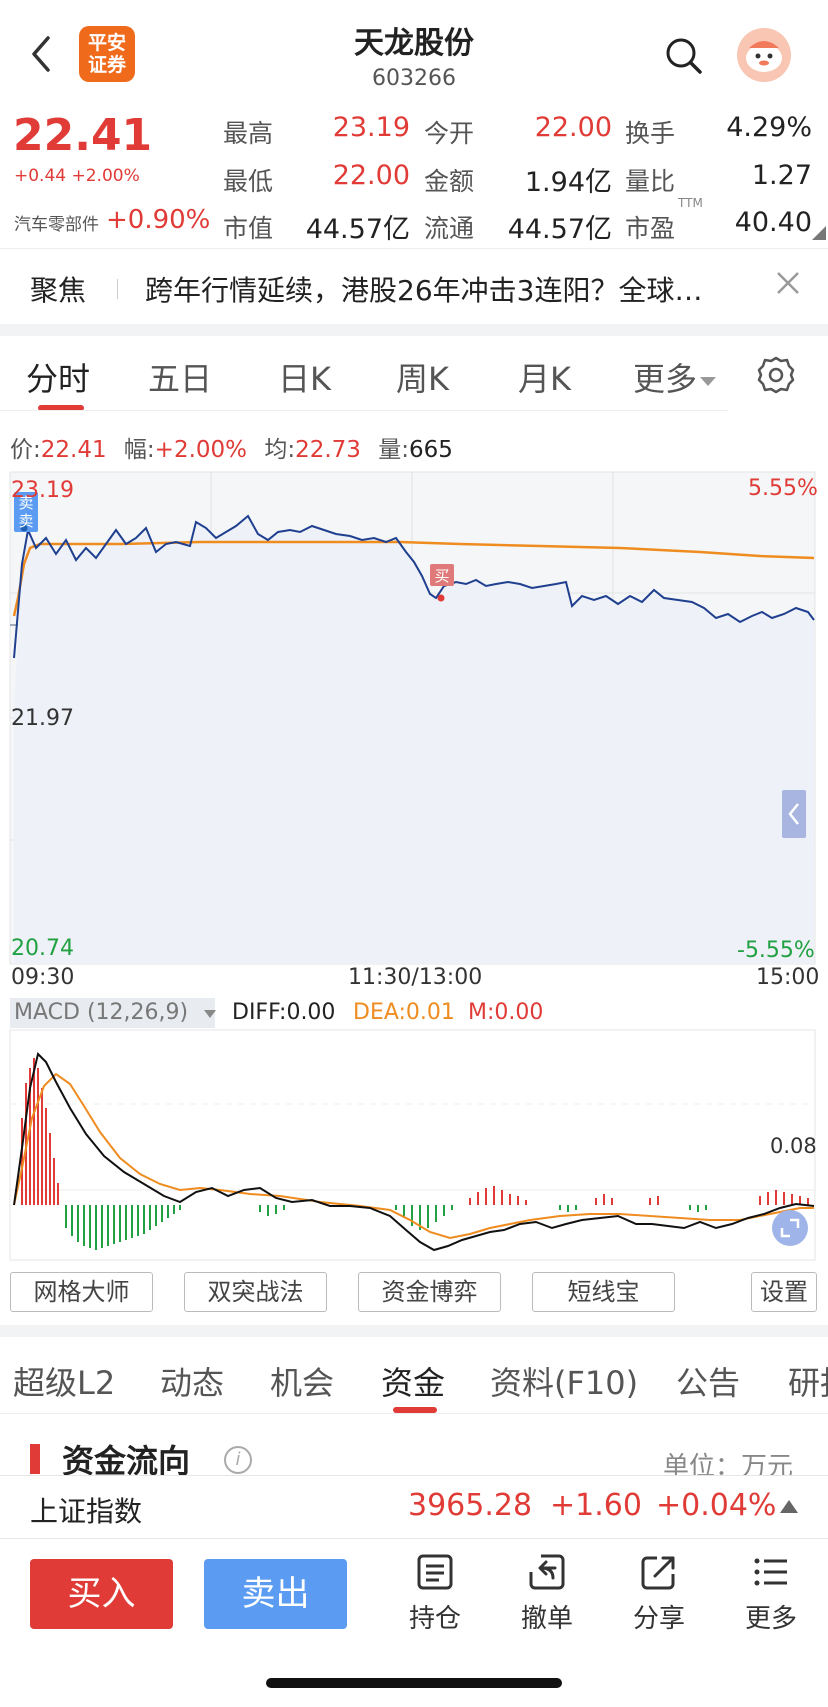  I want to click on ttm-label: TTM, so click(690, 203).